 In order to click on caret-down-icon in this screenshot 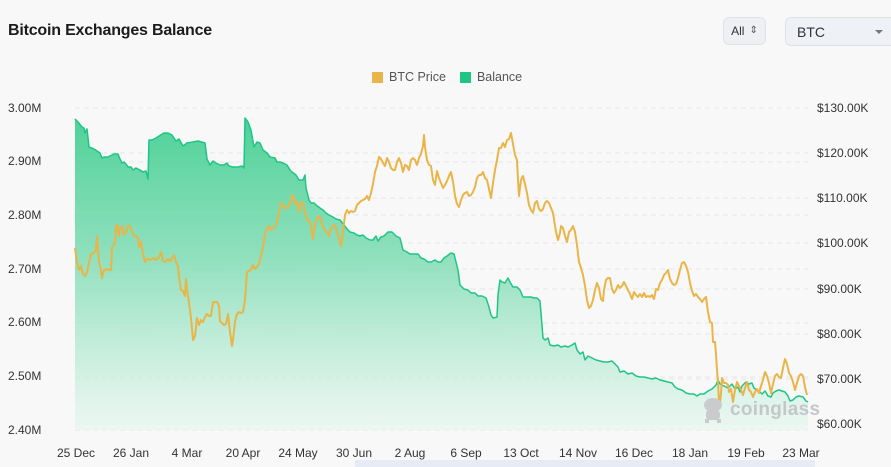, I will do `click(879, 32)`.